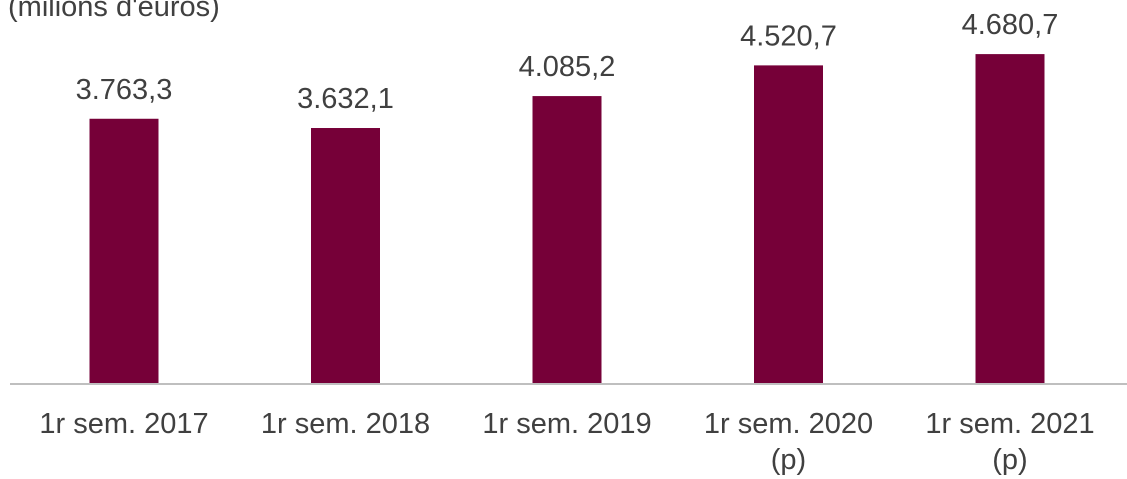  Describe the element at coordinates (788, 460) in the screenshot. I see `x-tick-label-3-line-1: (p)` at that location.